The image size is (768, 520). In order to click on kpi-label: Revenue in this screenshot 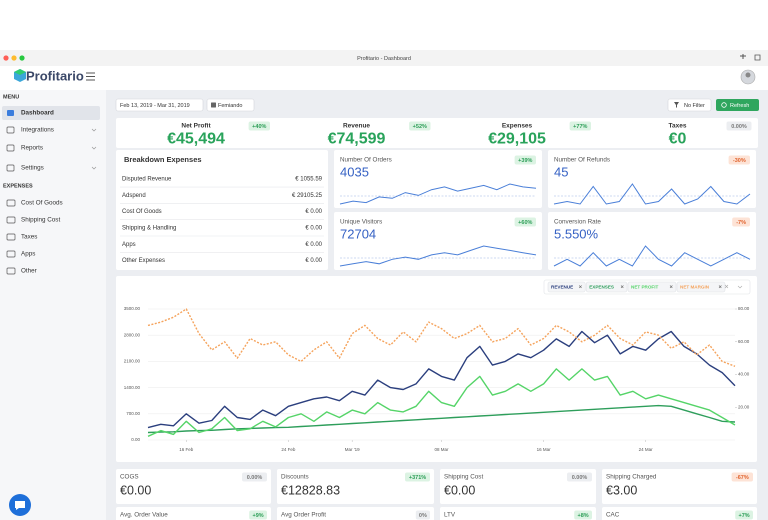, I will do `click(356, 126)`.